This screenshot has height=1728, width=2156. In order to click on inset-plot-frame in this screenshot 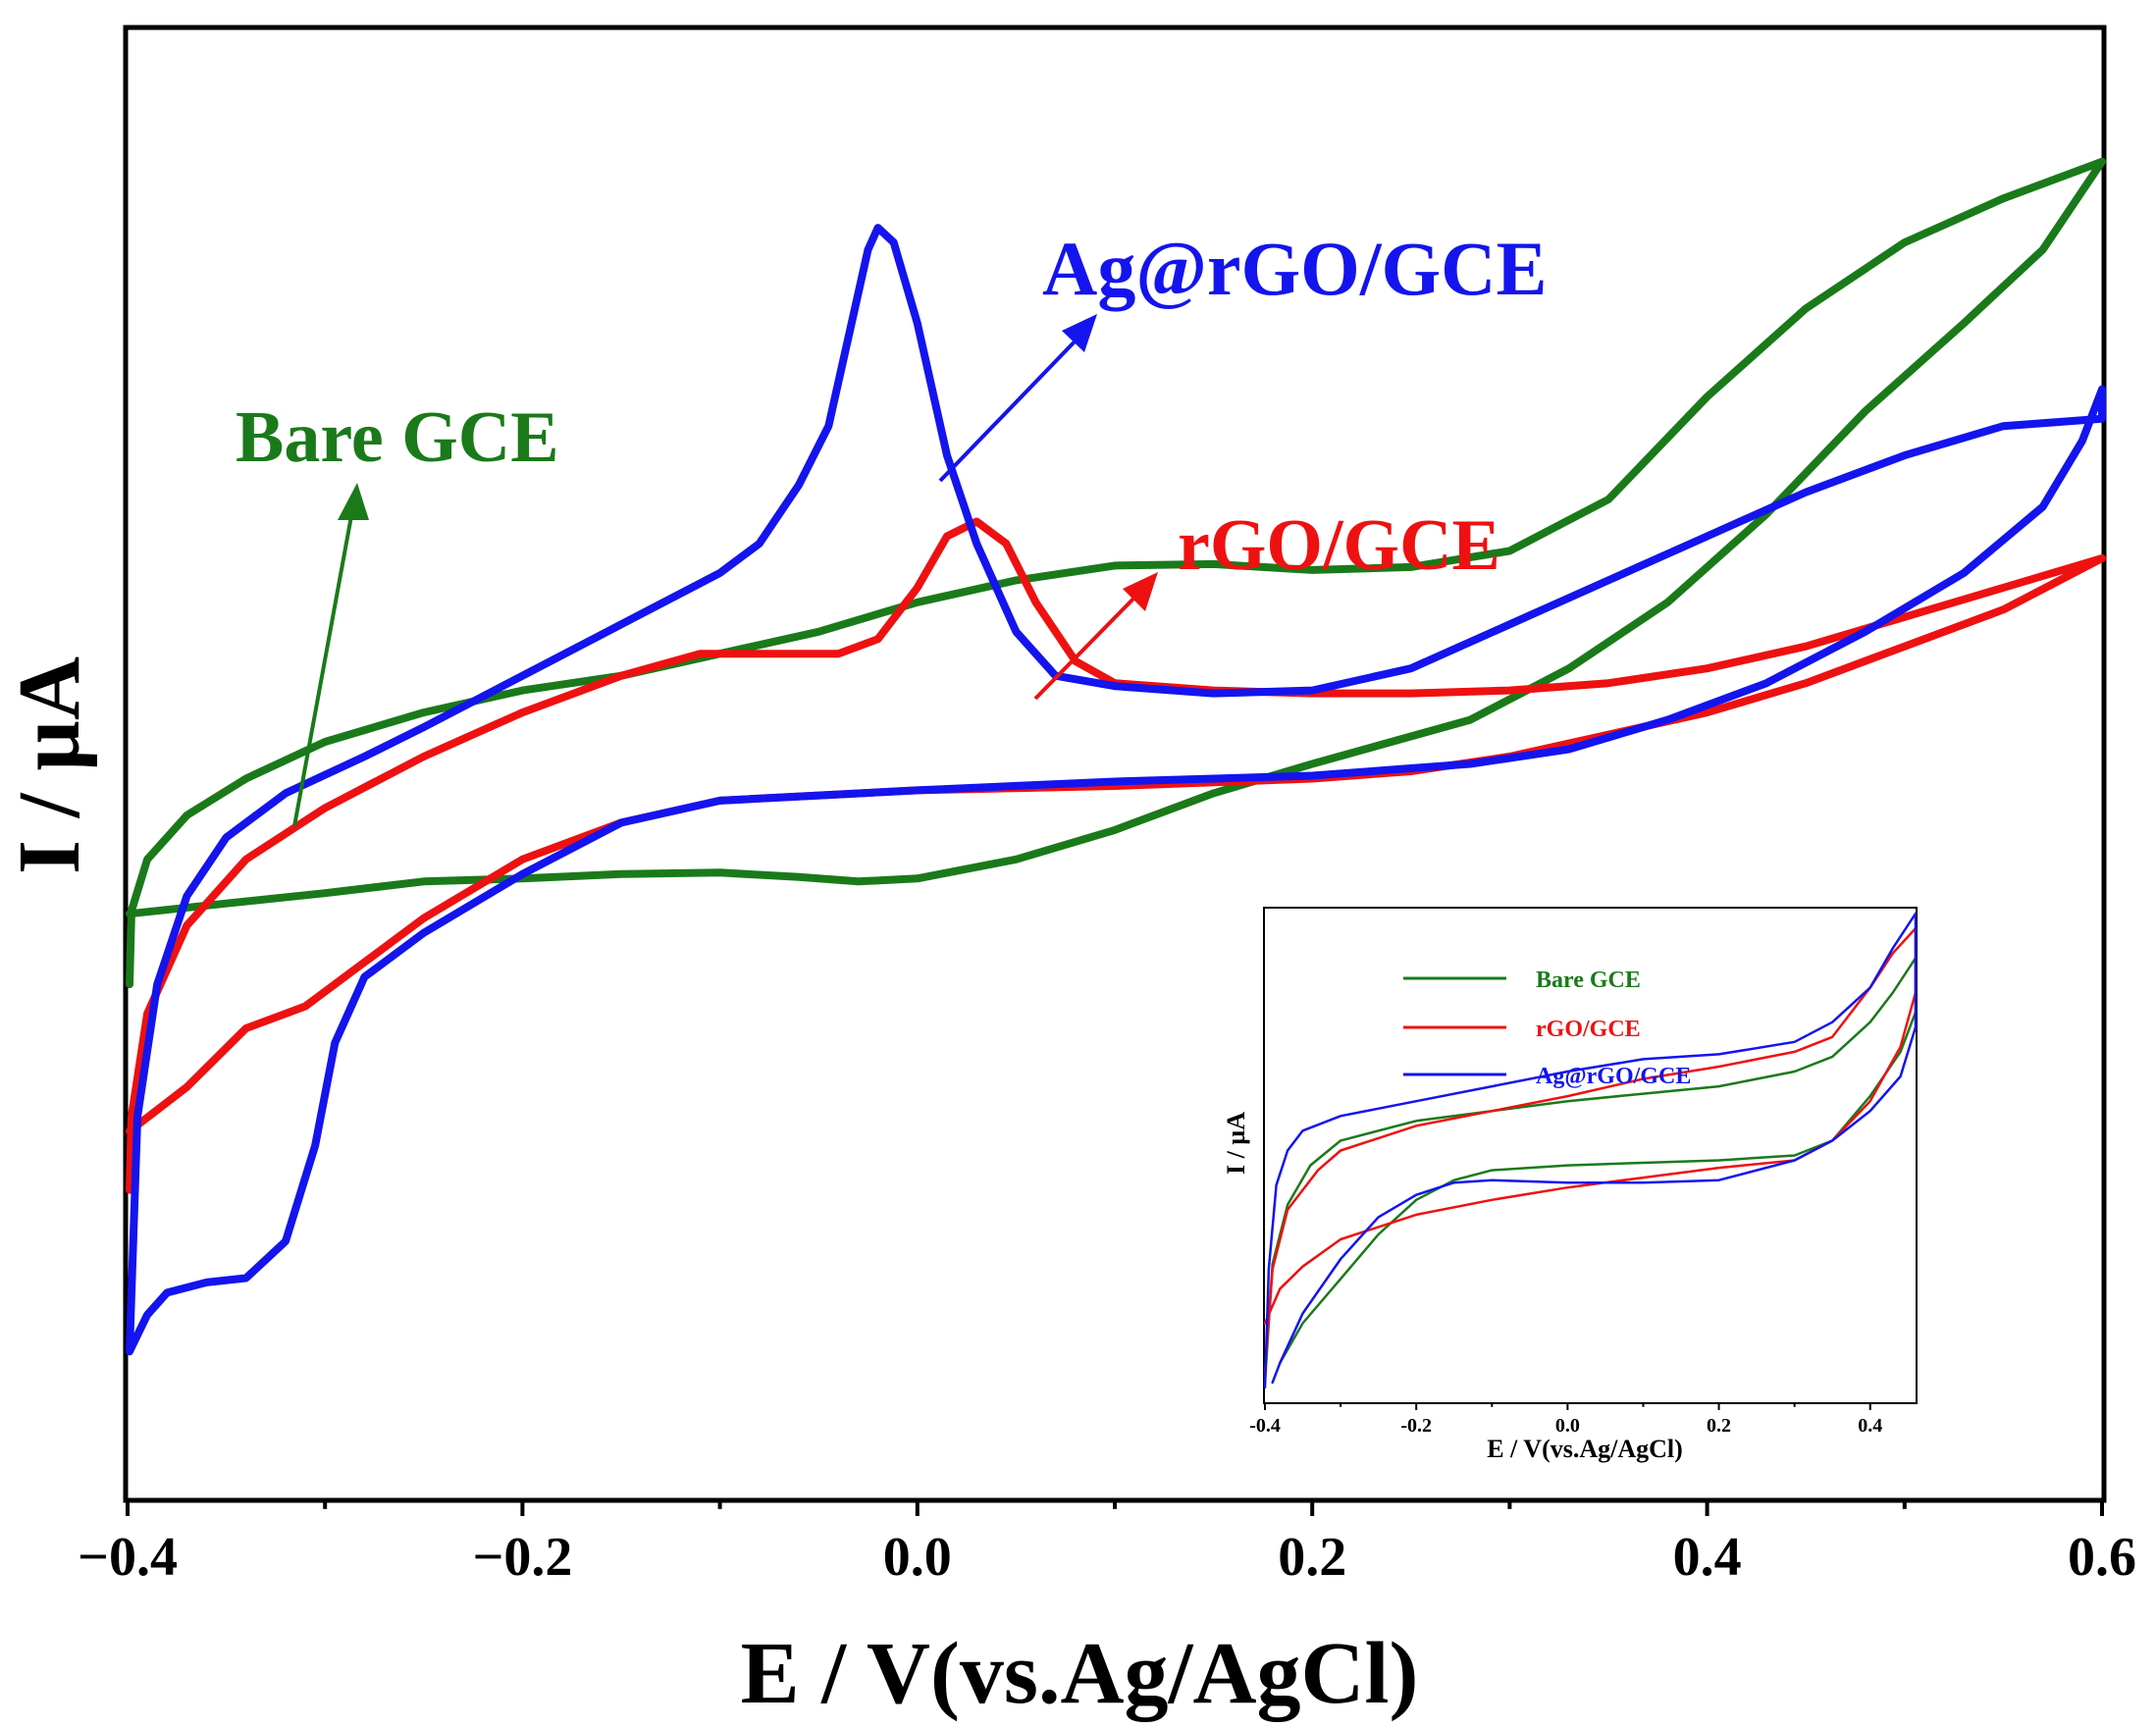, I will do `click(1590, 1155)`.